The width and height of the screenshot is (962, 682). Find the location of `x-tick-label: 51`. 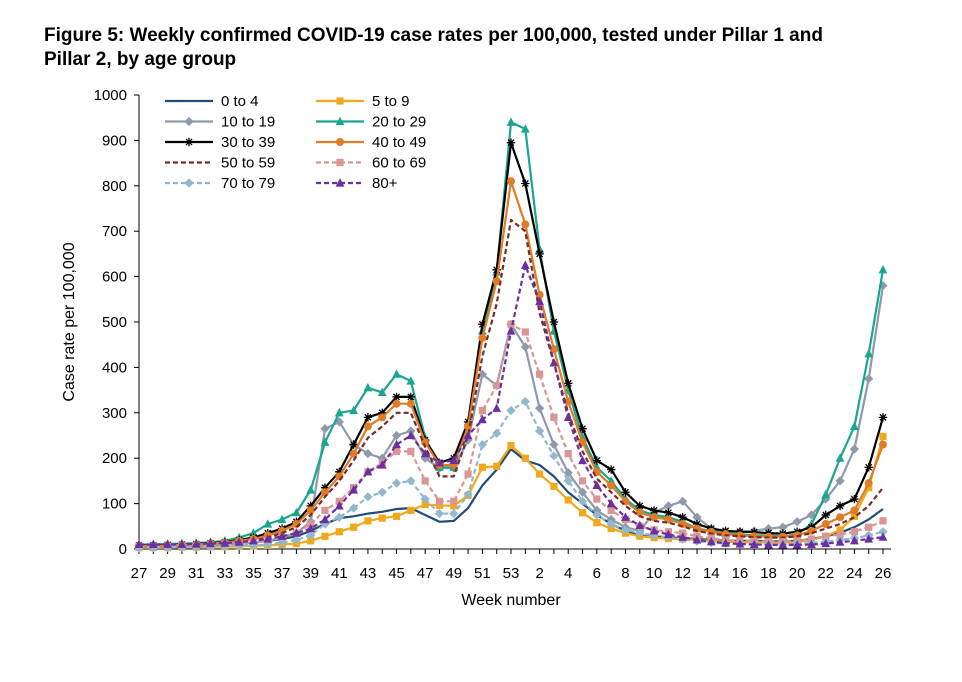

x-tick-label: 51 is located at coordinates (482, 573).